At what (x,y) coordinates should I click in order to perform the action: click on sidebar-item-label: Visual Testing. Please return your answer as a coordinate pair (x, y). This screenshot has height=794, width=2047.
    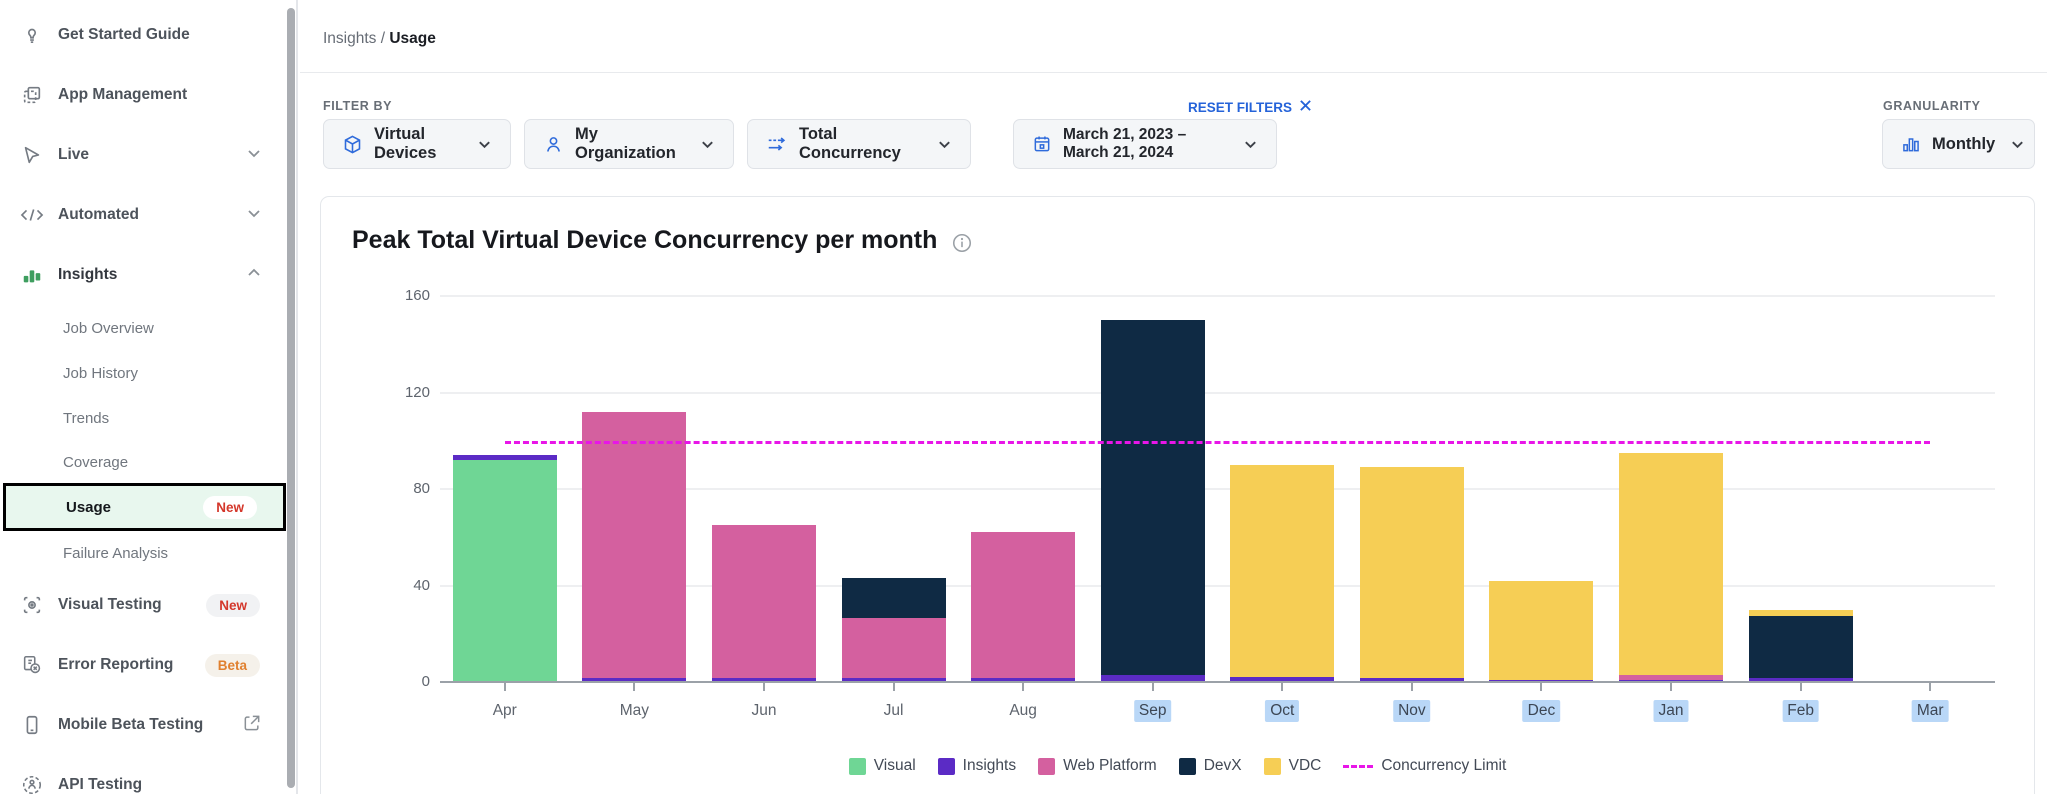
    Looking at the image, I should click on (110, 604).